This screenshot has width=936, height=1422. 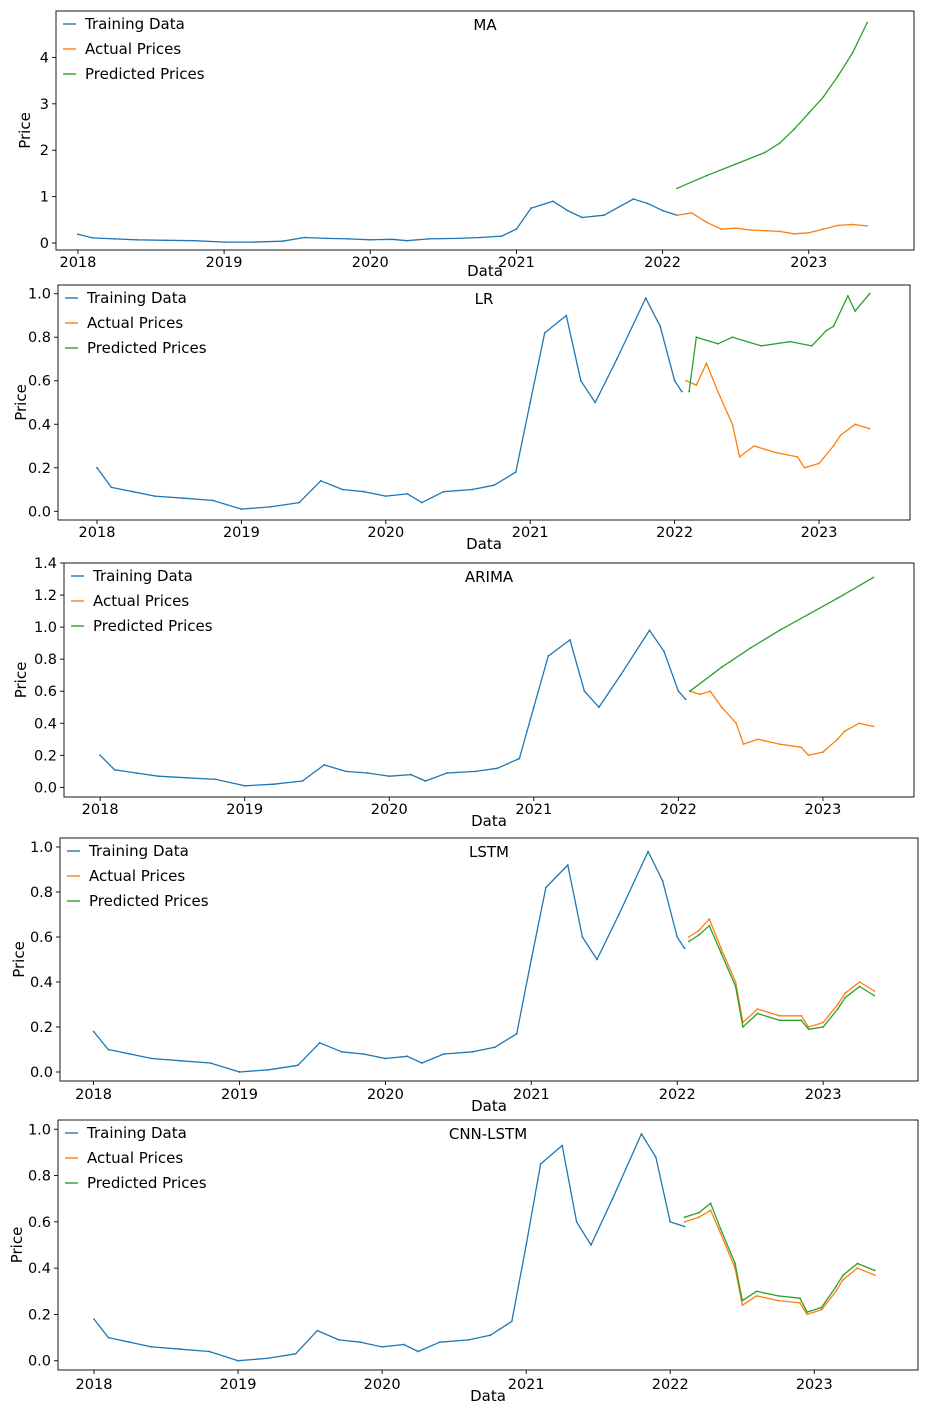 I want to click on legend-label-actual-prices: Actual Prices, so click(x=133, y=49).